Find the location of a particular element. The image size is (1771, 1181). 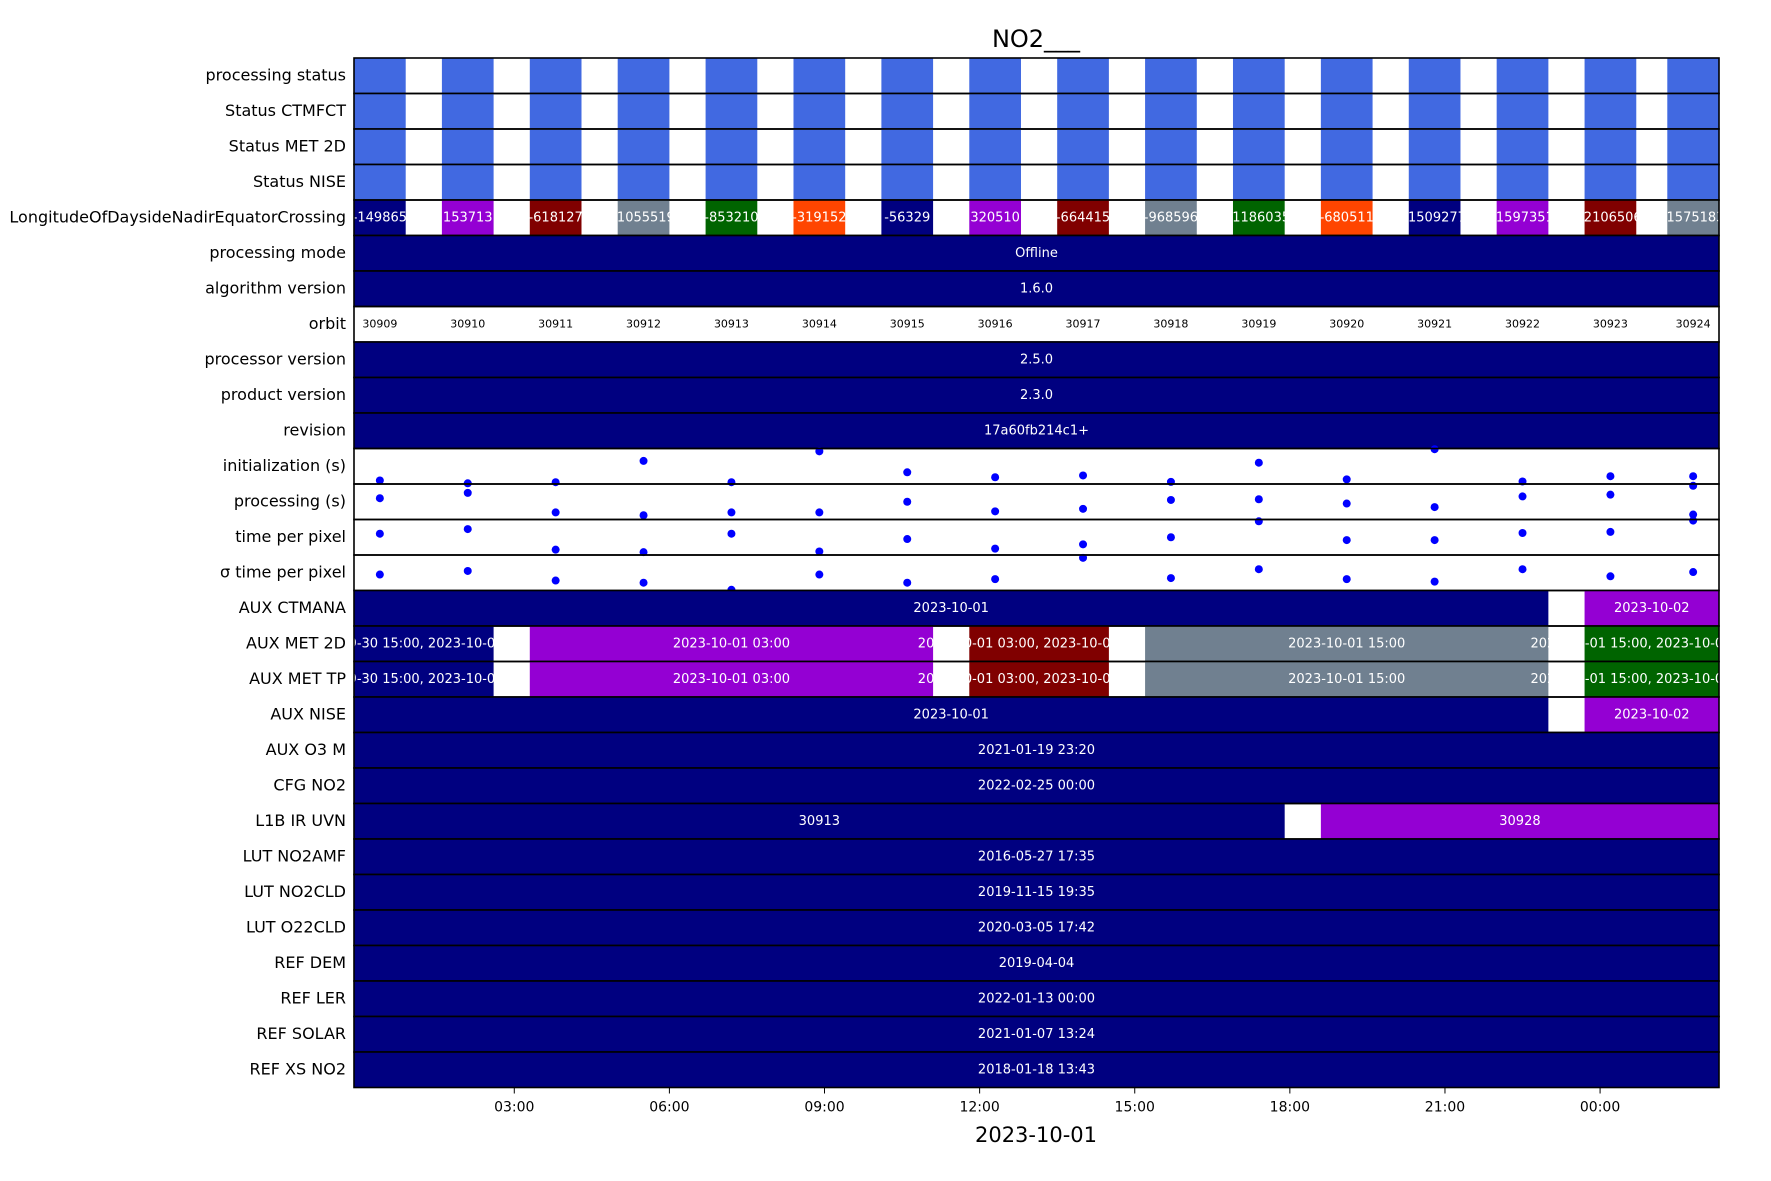

x-tick-label: 18:00 is located at coordinates (1290, 1108).